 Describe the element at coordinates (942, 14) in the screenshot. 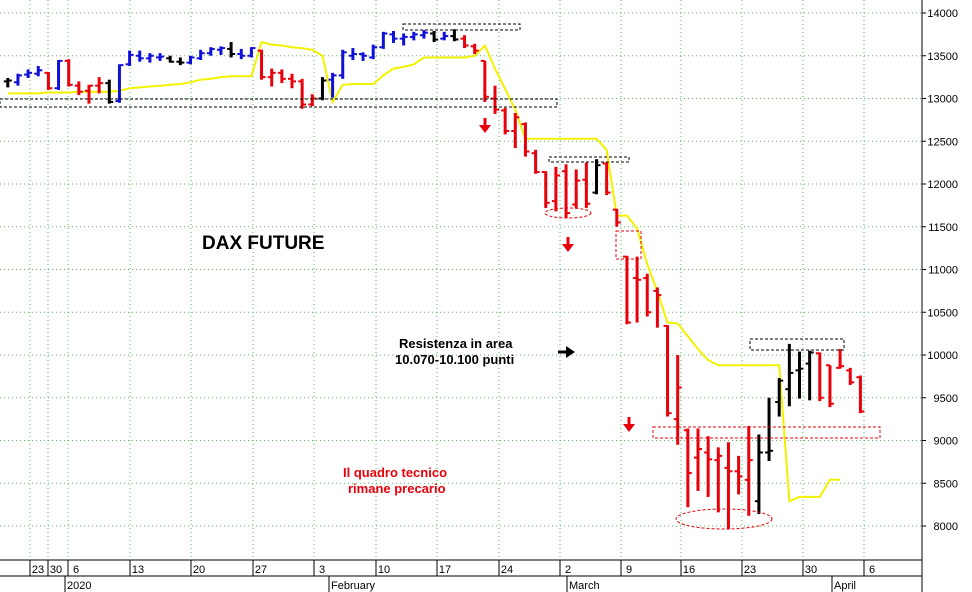

I see `y-tick-label: 14000` at that location.